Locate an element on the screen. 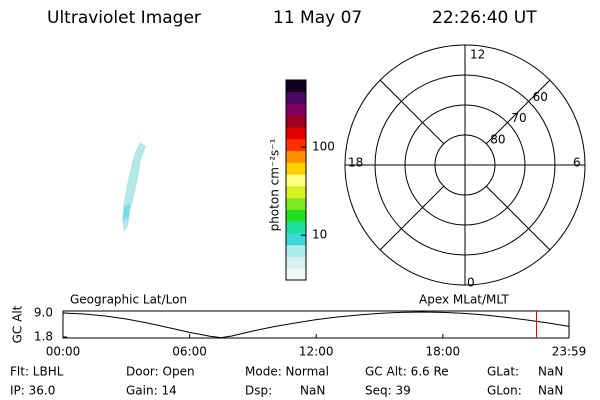 The height and width of the screenshot is (400, 600). info-field: Door: Open is located at coordinates (160, 372).